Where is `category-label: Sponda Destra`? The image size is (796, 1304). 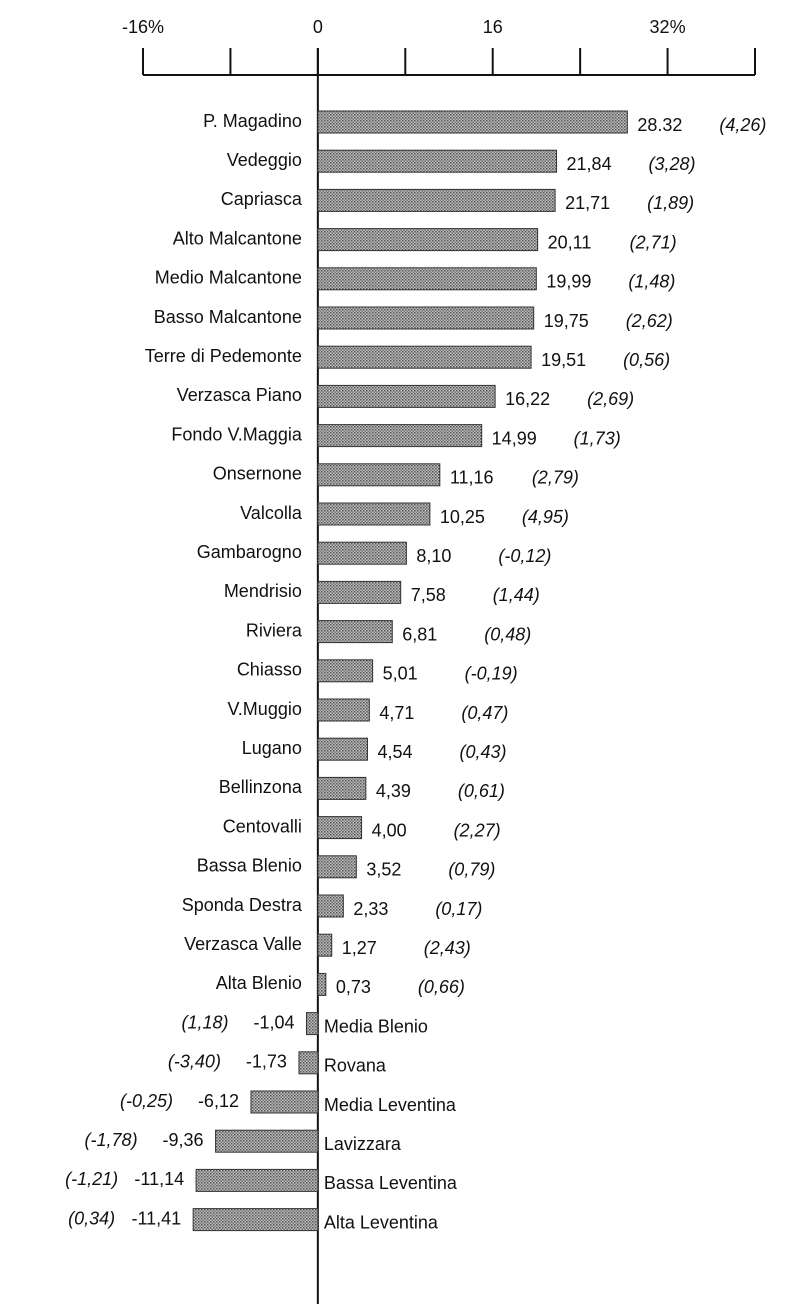 category-label: Sponda Destra is located at coordinates (242, 905).